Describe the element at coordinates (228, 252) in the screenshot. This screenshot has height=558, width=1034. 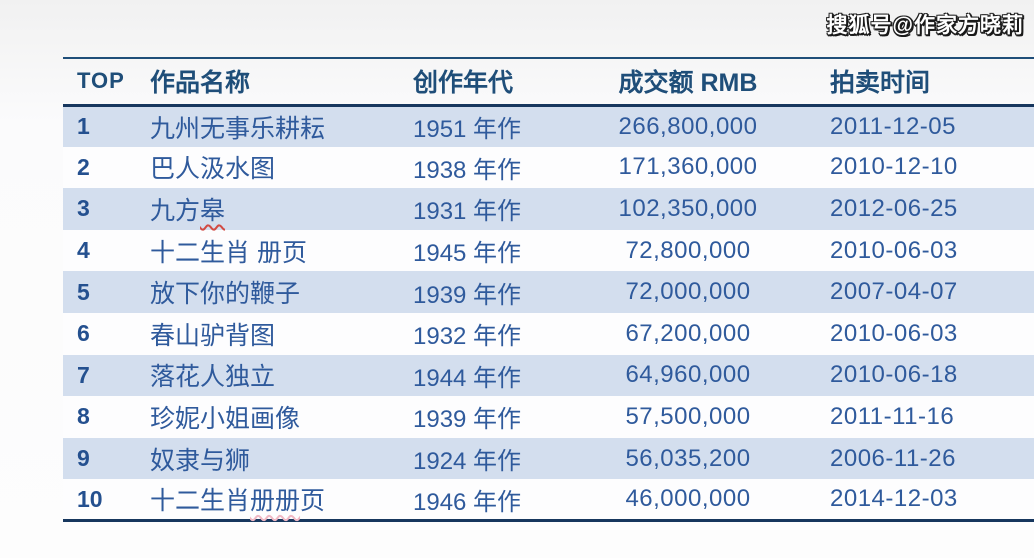
I see `artwork-name: 十二生肖 册页` at that location.